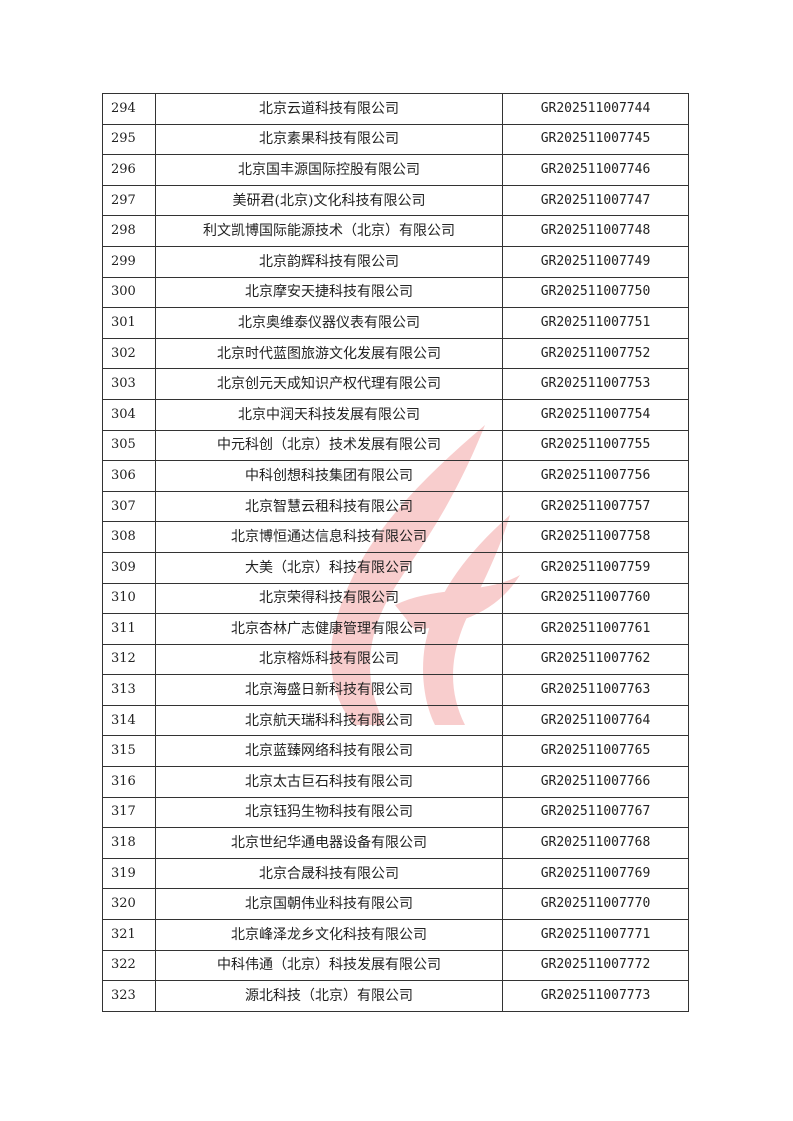  What do you see at coordinates (329, 261) in the screenshot?
I see `company-name: 北京韵辉科技有限公司` at bounding box center [329, 261].